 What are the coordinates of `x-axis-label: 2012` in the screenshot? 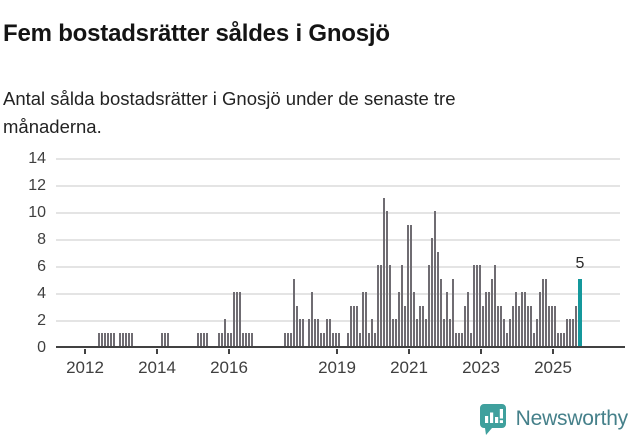 It's located at (85, 367).